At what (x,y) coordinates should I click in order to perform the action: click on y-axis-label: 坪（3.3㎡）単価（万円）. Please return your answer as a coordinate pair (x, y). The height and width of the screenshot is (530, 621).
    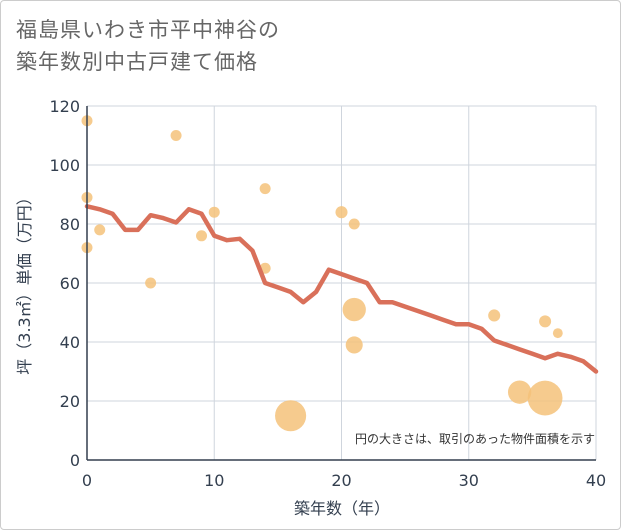
    Looking at the image, I should click on (24, 281).